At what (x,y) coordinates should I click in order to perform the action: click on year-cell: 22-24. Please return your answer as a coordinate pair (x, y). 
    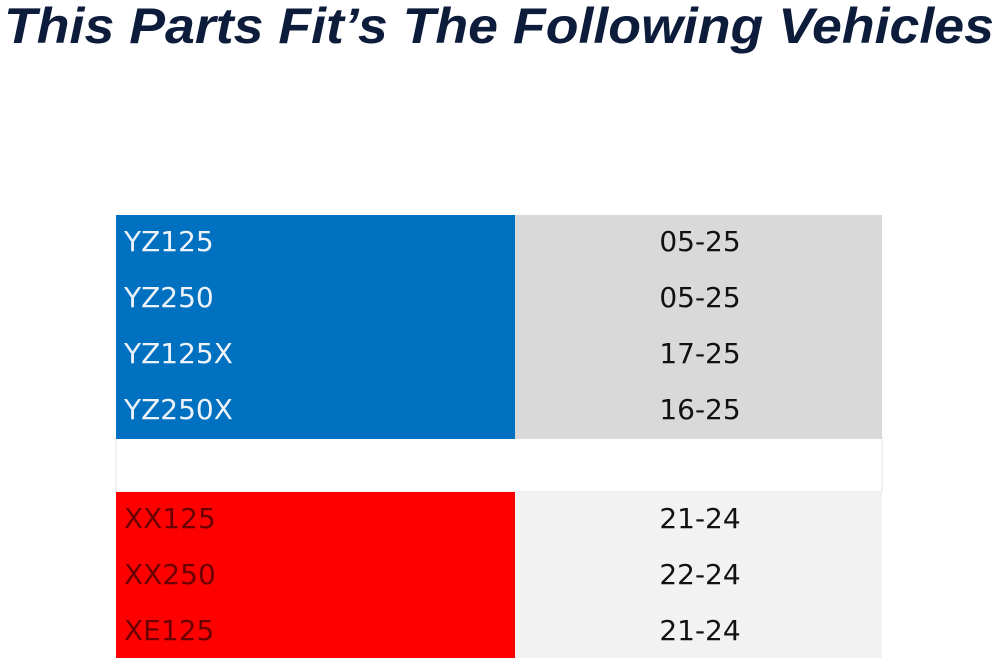
    Looking at the image, I should click on (699, 574).